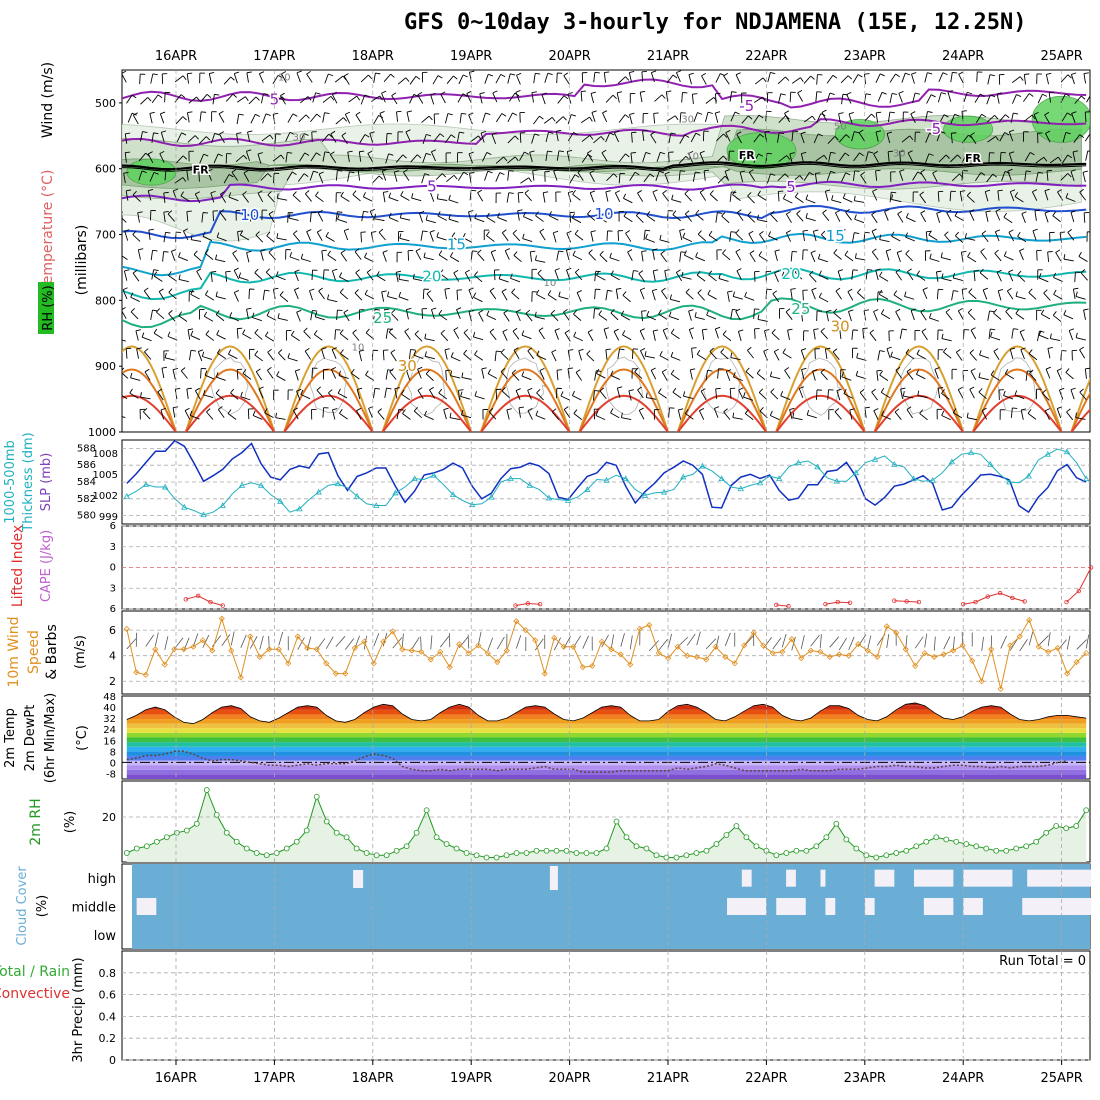 This screenshot has width=1100, height=1100. I want to click on temp-tick-label: 48, so click(109, 697).